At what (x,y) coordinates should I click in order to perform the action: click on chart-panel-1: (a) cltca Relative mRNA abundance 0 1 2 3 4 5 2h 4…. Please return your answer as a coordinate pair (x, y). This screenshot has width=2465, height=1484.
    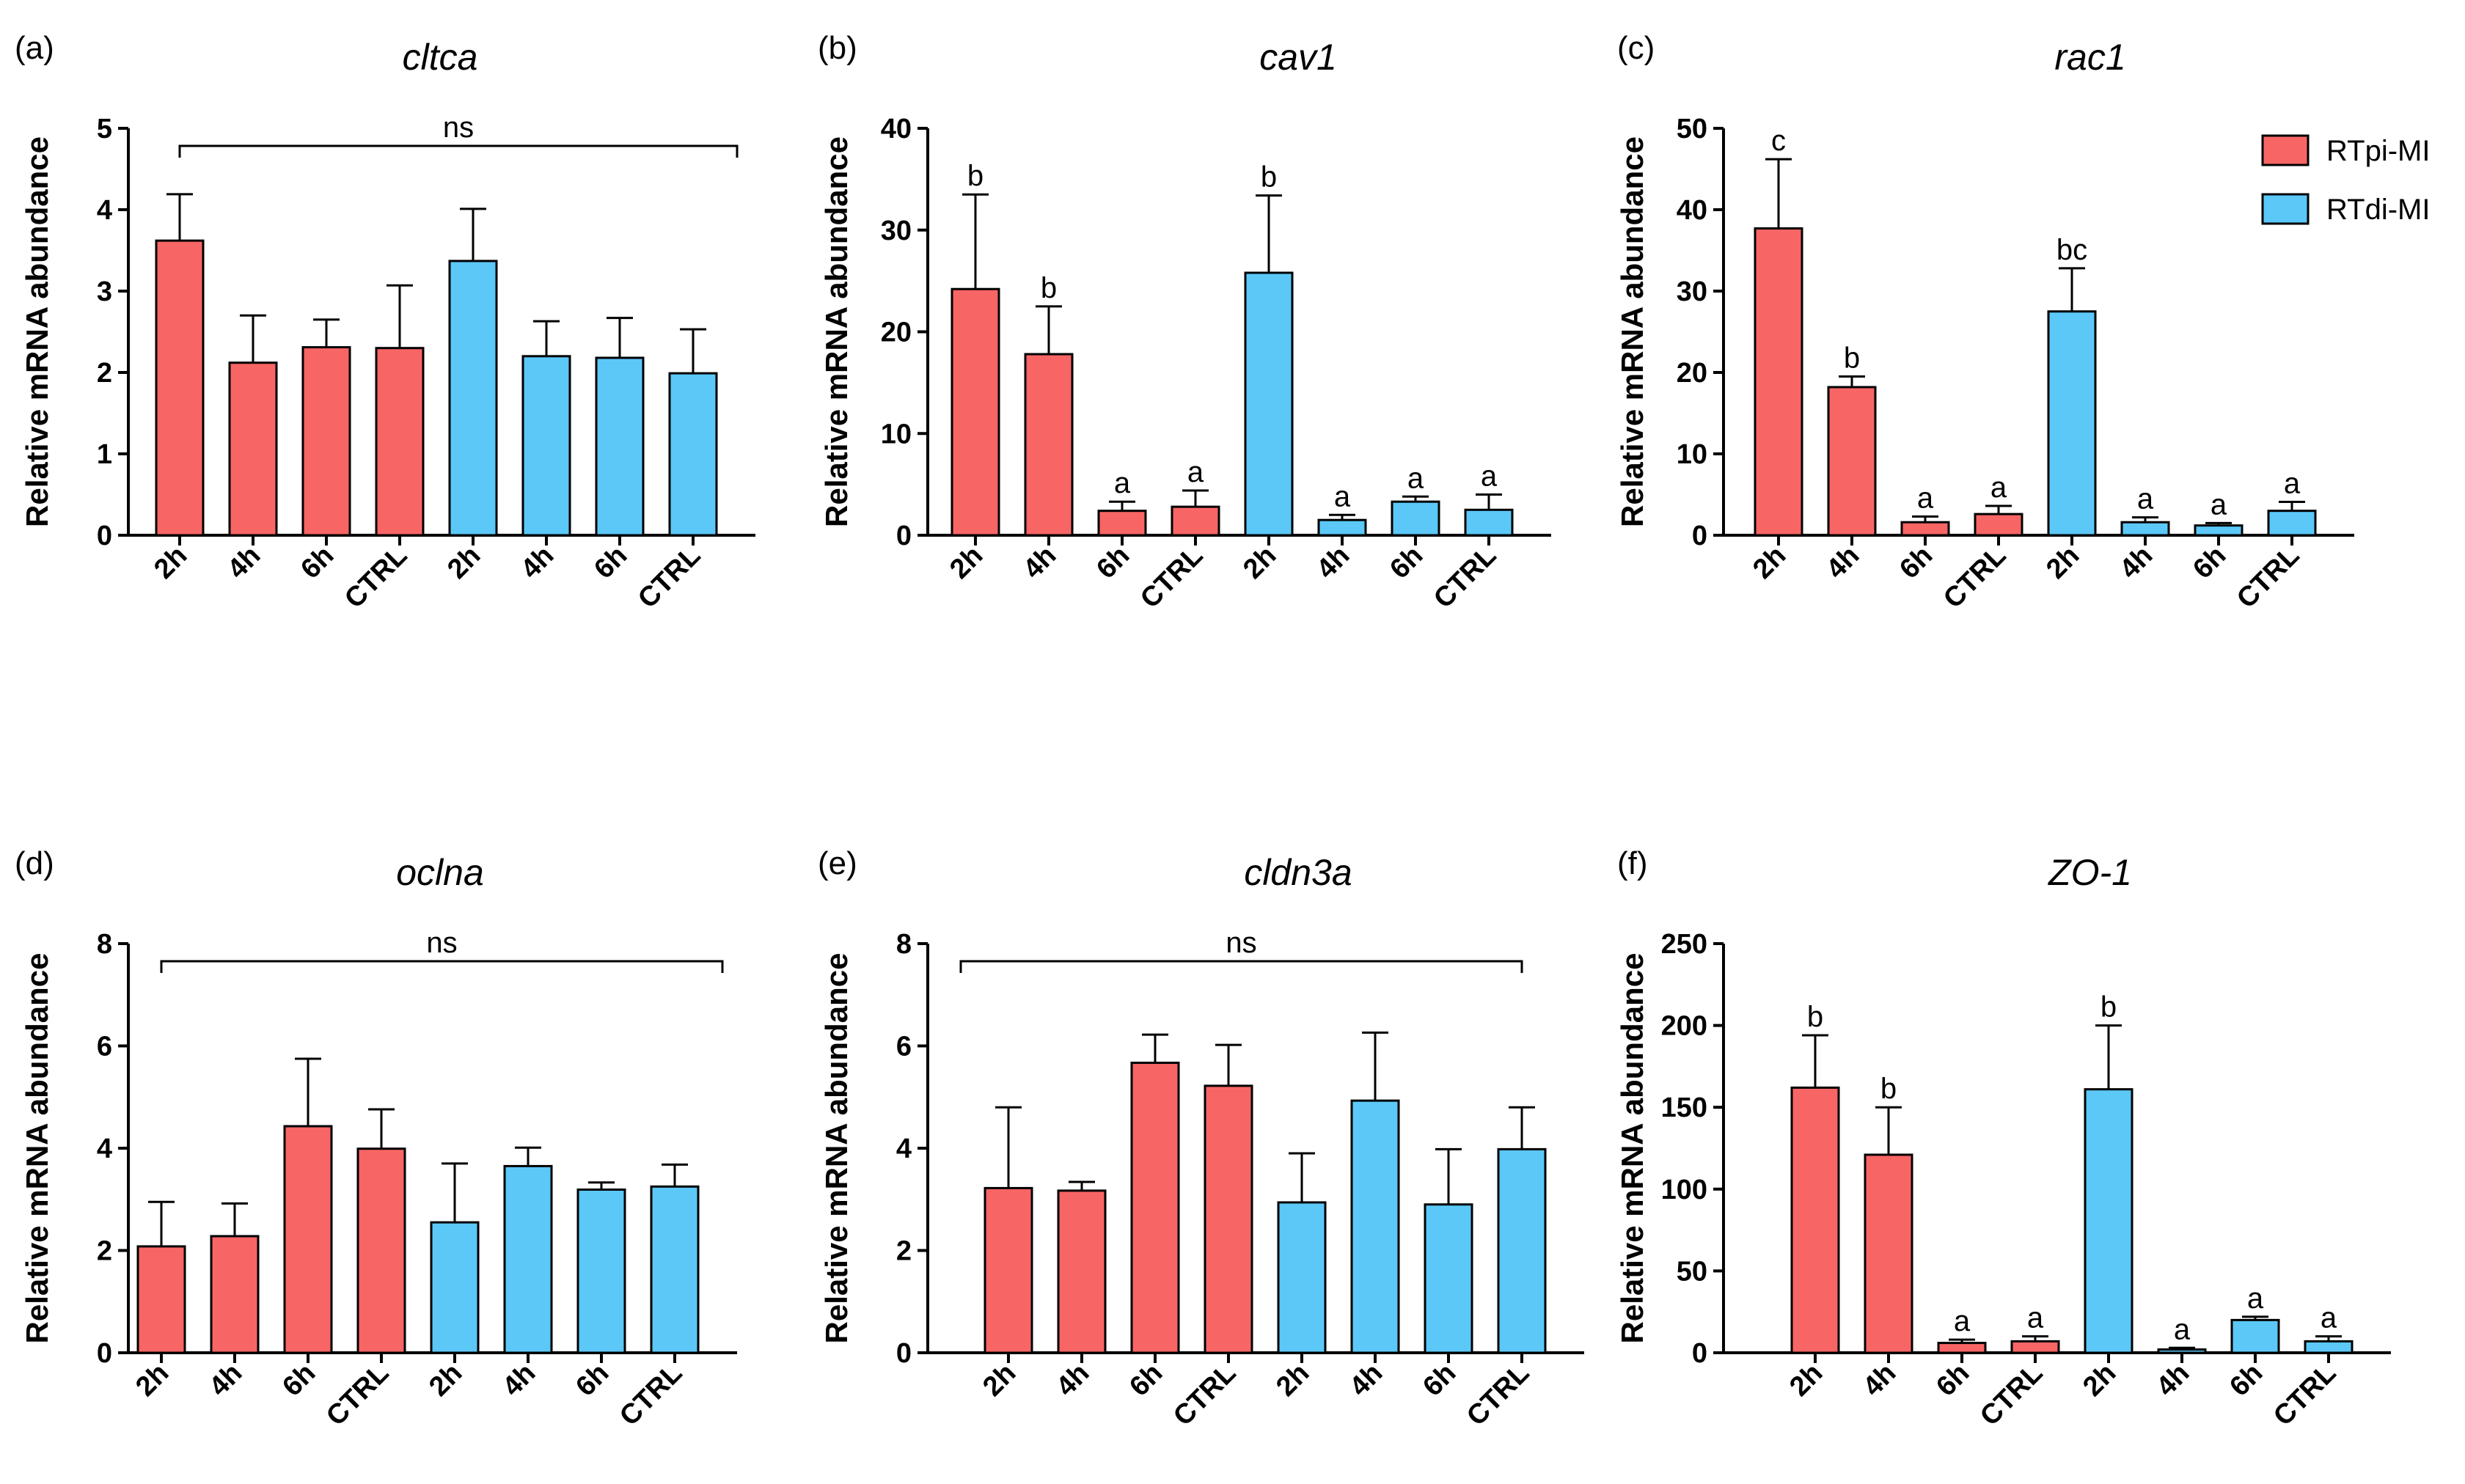
    Looking at the image, I should click on (385, 322).